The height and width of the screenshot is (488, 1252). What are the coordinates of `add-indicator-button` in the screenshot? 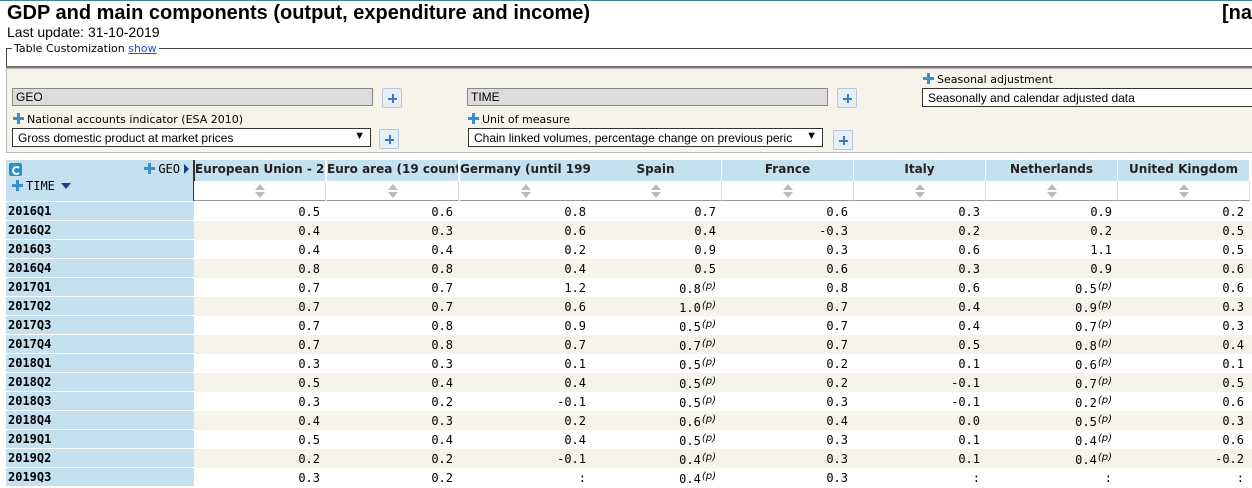 It's located at (389, 139).